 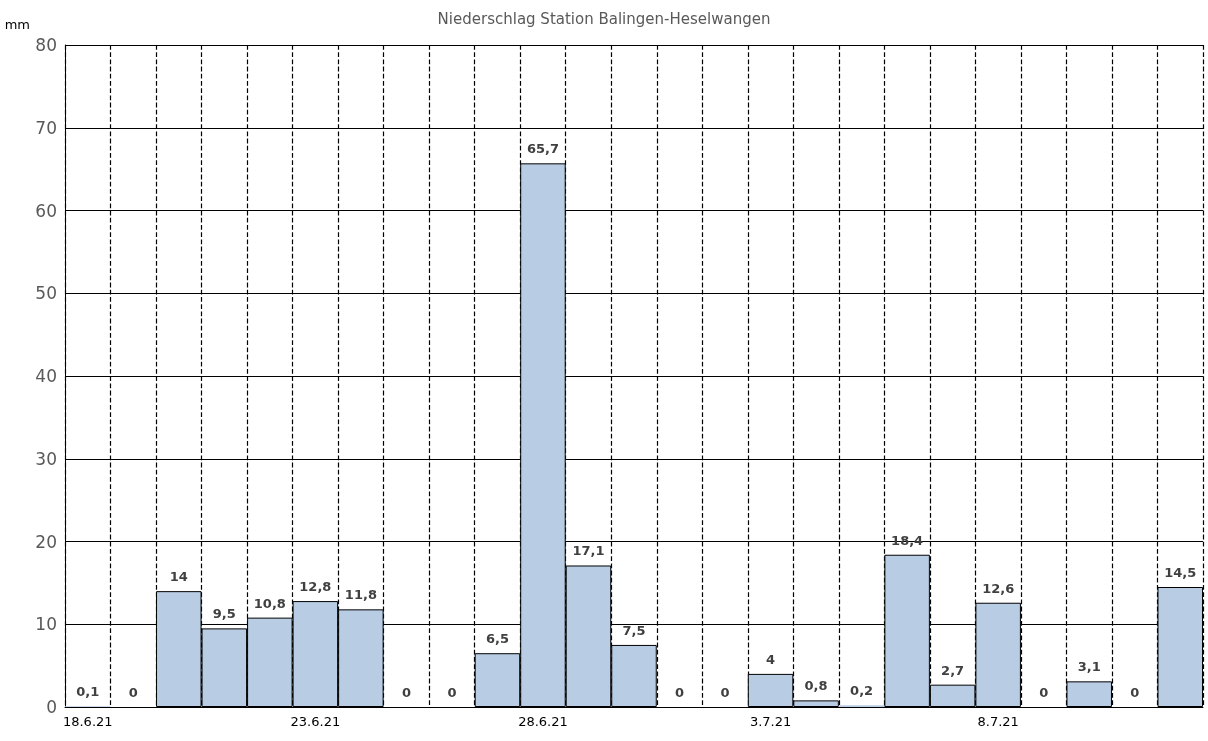 I want to click on y-tick-label: 80, so click(x=46, y=45).